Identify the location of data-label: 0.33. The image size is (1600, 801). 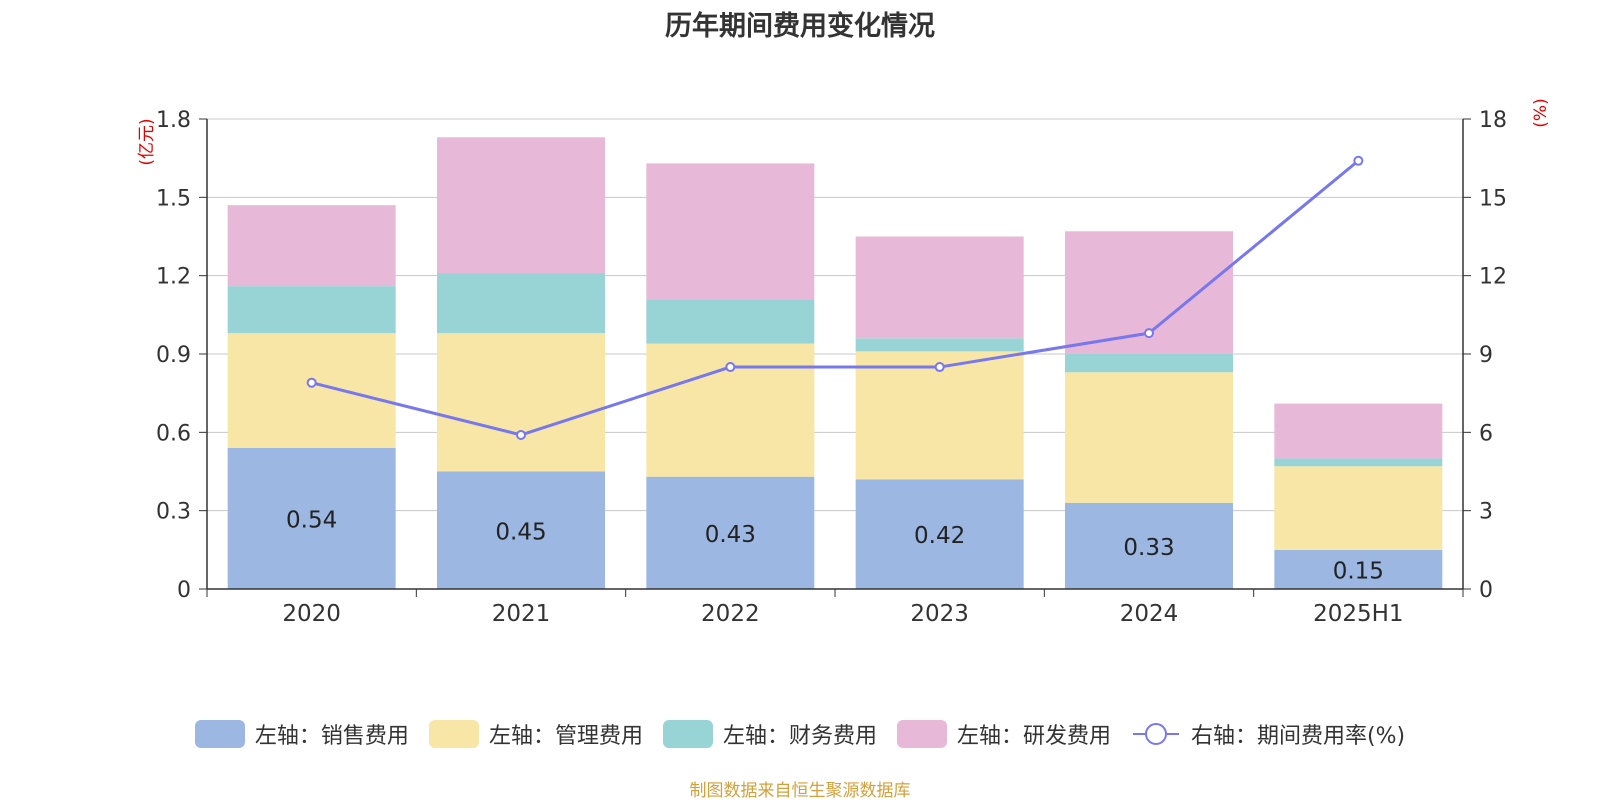
(1148, 548).